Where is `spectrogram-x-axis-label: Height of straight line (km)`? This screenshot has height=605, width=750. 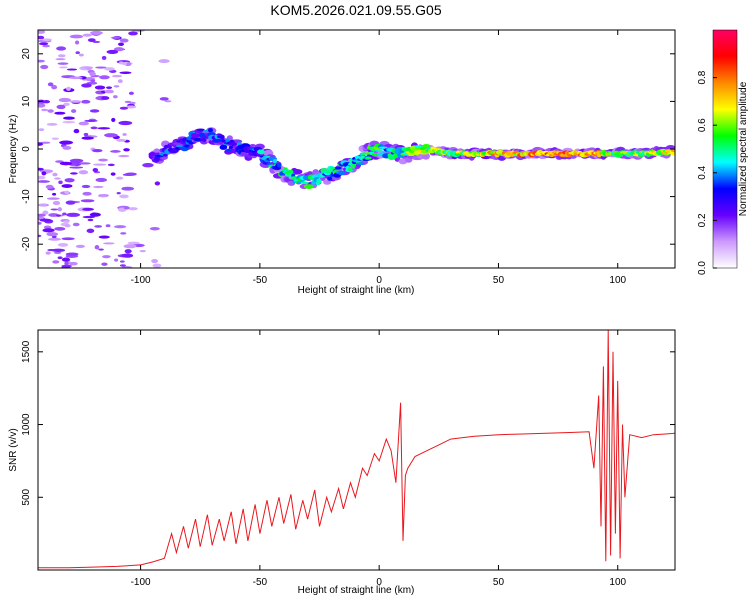
spectrogram-x-axis-label: Height of straight line (km) is located at coordinates (356, 290).